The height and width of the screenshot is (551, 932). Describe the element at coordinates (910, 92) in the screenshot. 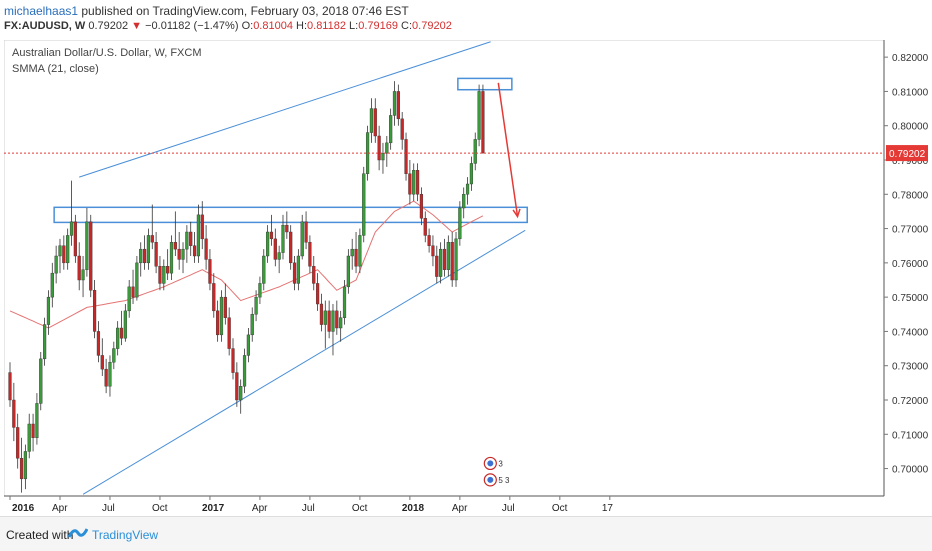

I see `y-tick-label: 0.81000` at that location.